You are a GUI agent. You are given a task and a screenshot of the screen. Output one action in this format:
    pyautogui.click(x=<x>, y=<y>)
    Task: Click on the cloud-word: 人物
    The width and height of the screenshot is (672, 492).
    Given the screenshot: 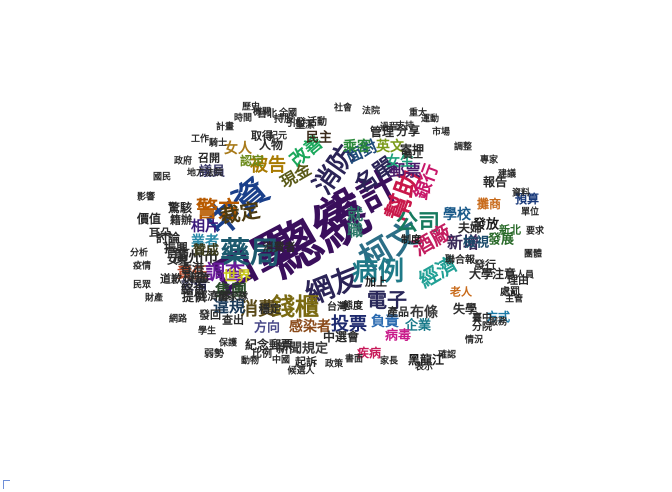 What is the action you would take?
    pyautogui.click(x=271, y=145)
    